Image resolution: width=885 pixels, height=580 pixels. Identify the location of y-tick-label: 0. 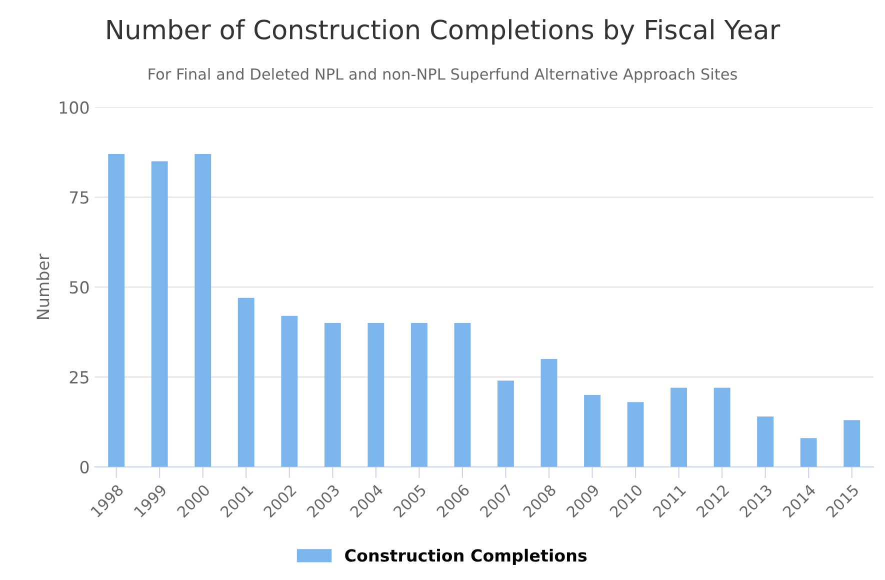
(84, 467).